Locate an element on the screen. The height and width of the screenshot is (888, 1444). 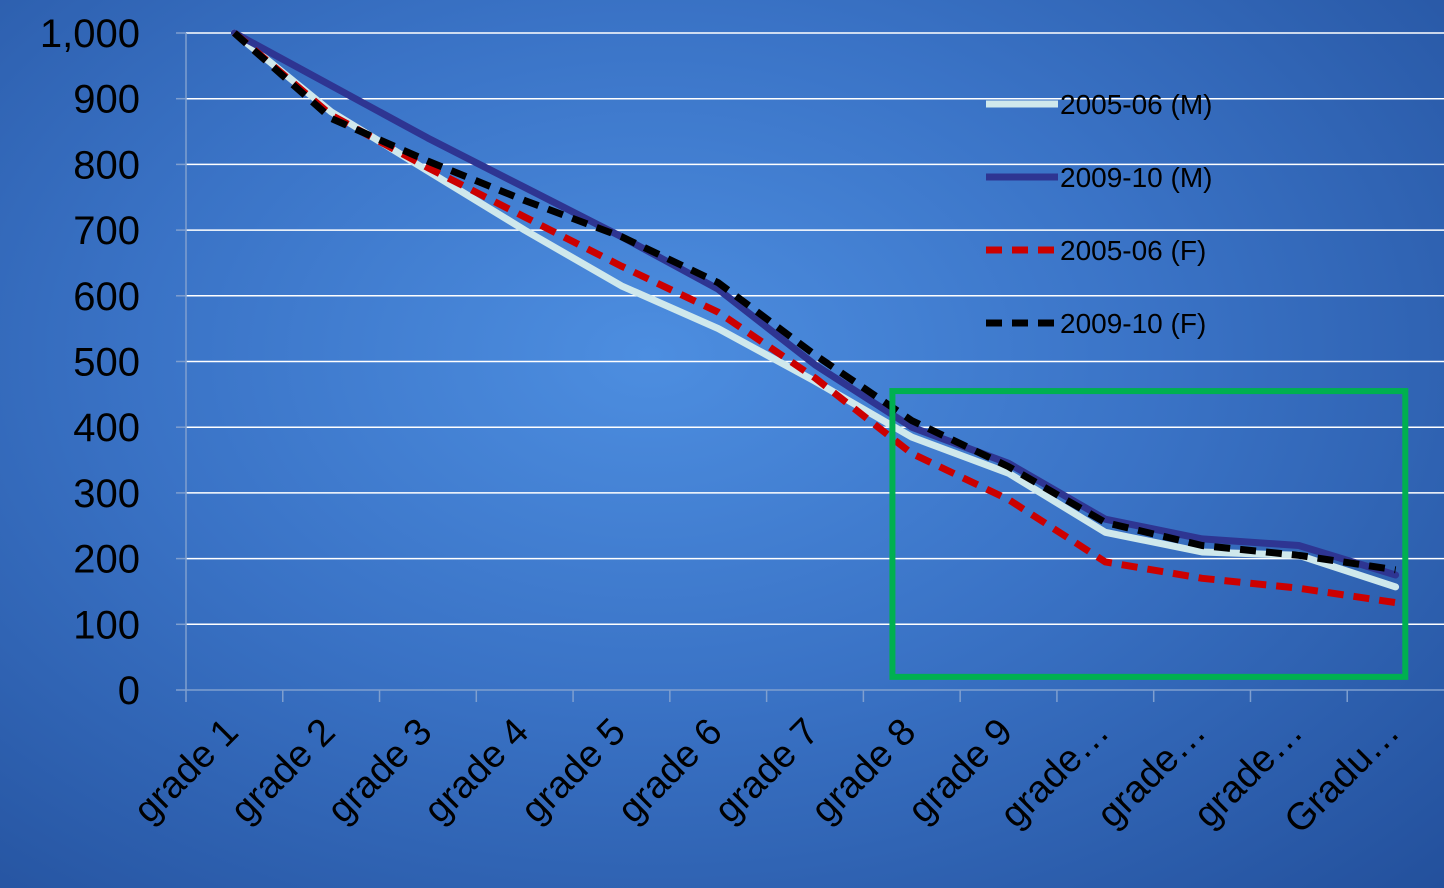
x-tick-label: grade 2 is located at coordinates (283, 771).